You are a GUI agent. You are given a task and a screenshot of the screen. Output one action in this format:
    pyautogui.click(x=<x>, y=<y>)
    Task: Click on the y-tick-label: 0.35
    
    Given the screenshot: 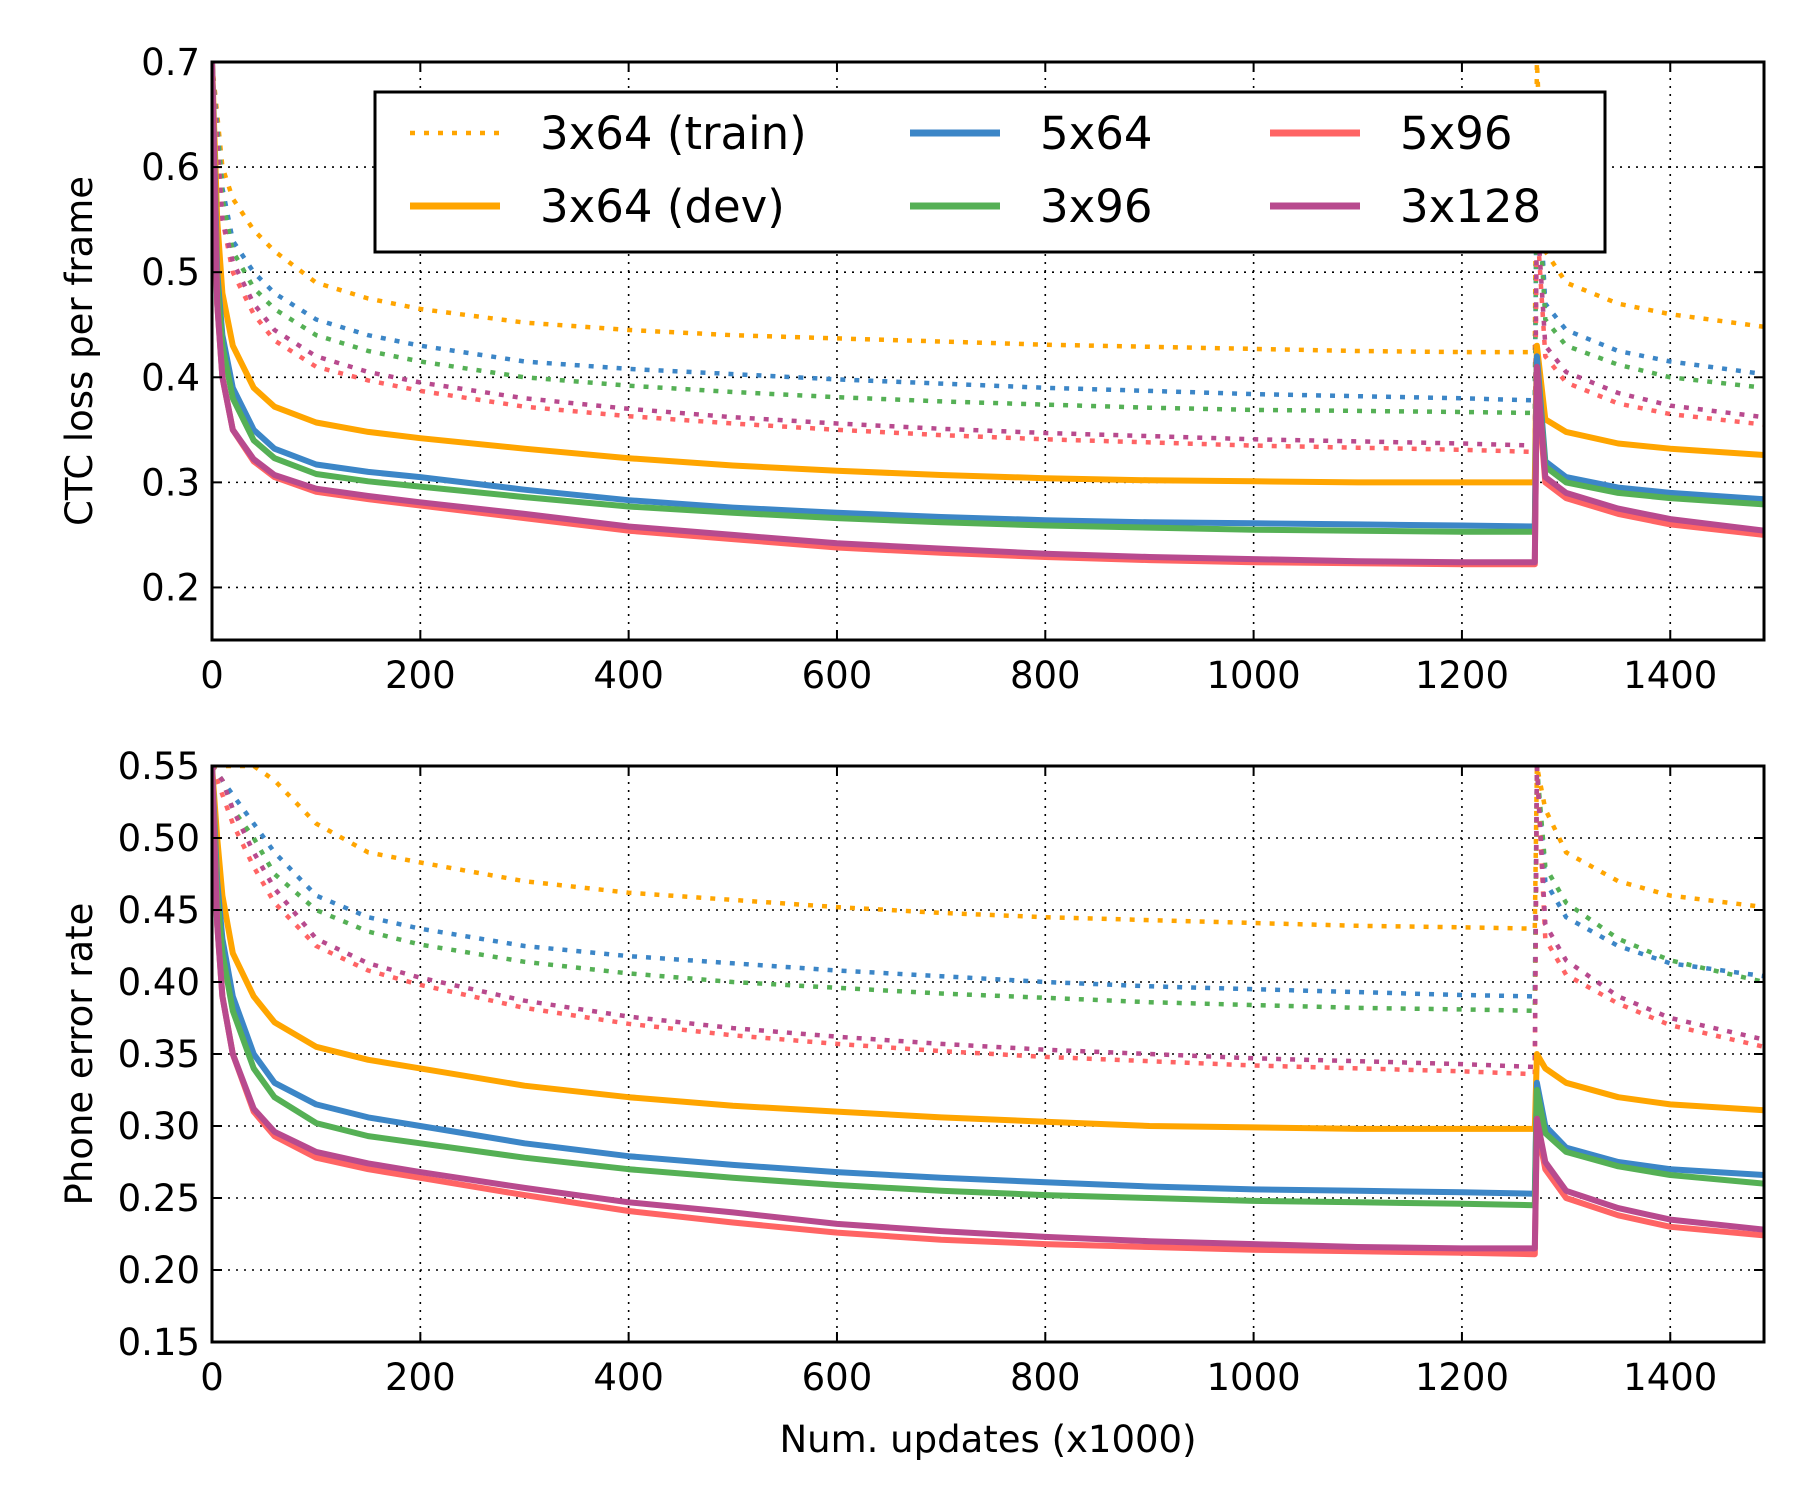 What is the action you would take?
    pyautogui.click(x=159, y=1054)
    